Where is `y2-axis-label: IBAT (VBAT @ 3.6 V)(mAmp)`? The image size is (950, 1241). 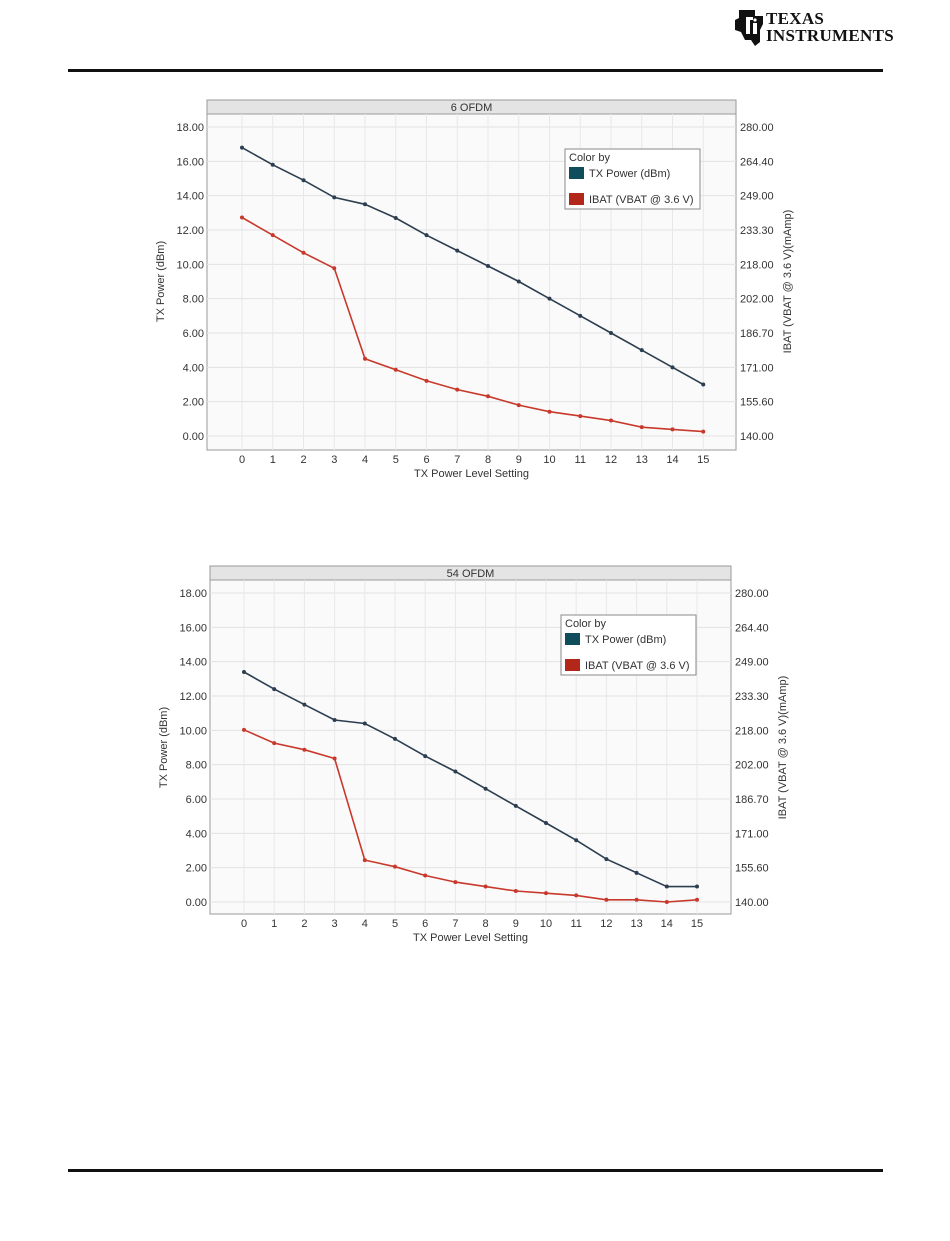 y2-axis-label: IBAT (VBAT @ 3.6 V)(mAmp) is located at coordinates (783, 748).